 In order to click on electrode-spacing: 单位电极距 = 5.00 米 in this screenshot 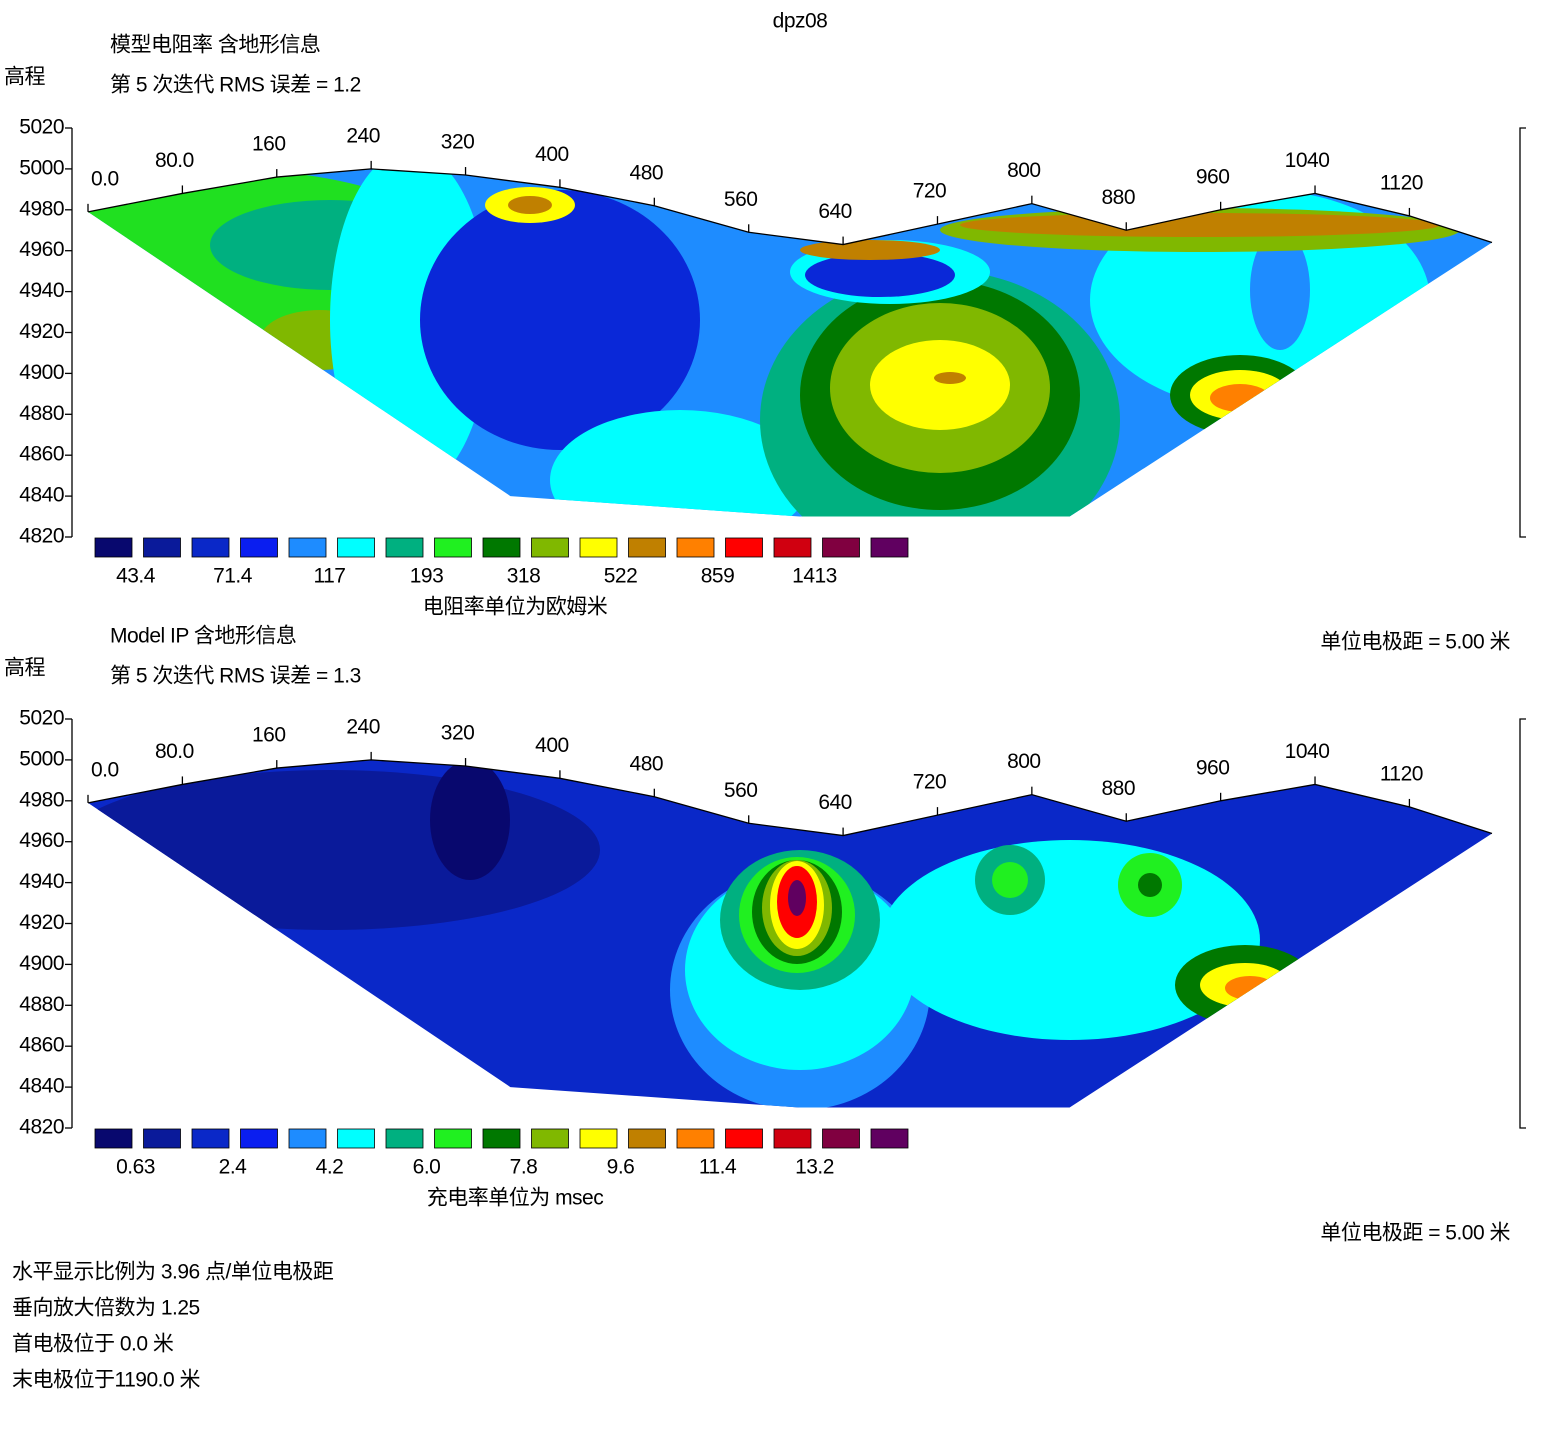, I will do `click(1415, 1233)`.